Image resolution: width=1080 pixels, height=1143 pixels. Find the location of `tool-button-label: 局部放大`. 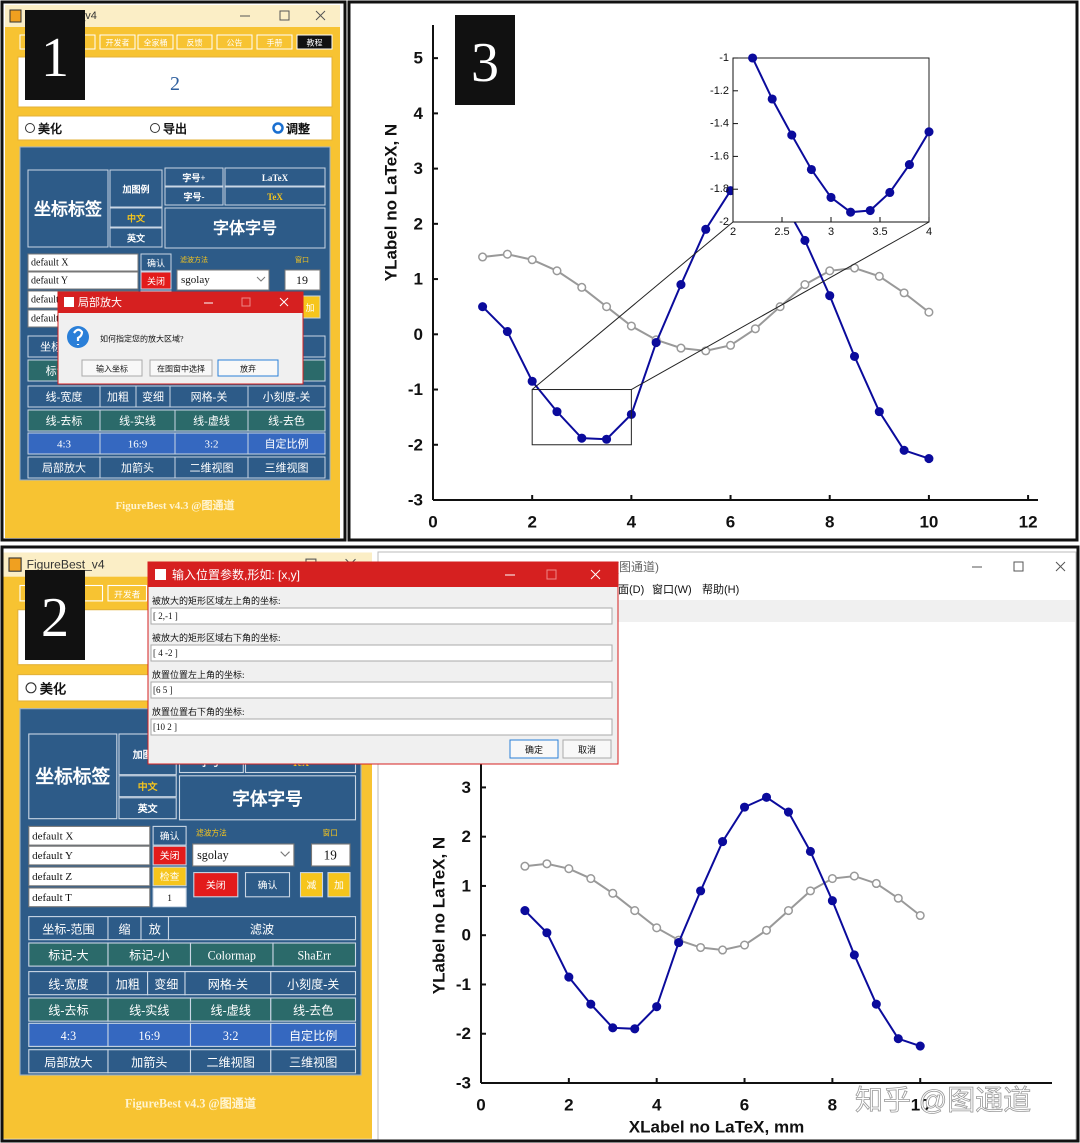

tool-button-label: 局部放大 is located at coordinates (64, 468).